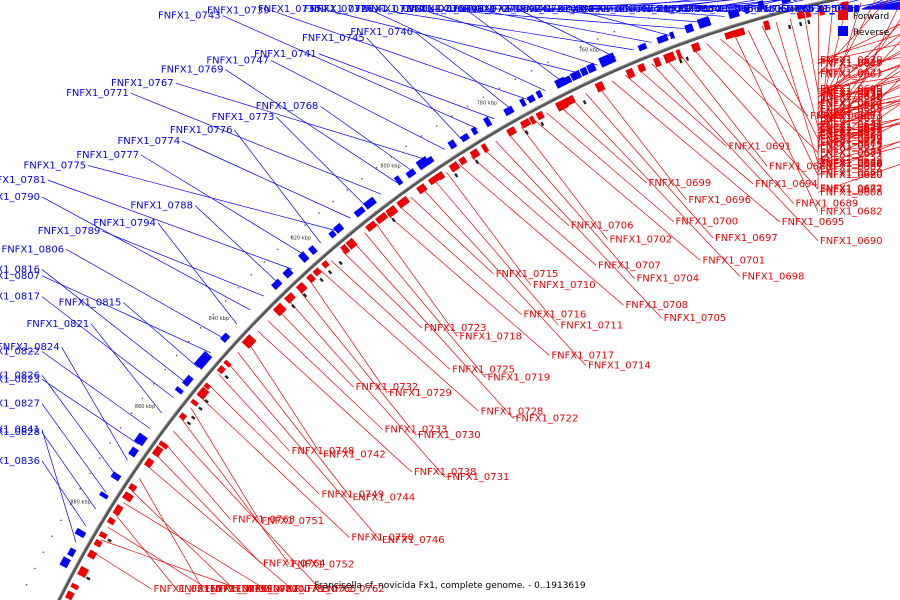 This screenshot has height=600, width=900. I want to click on reverse-gene-label: FNFX1_0663, so click(789, 9).